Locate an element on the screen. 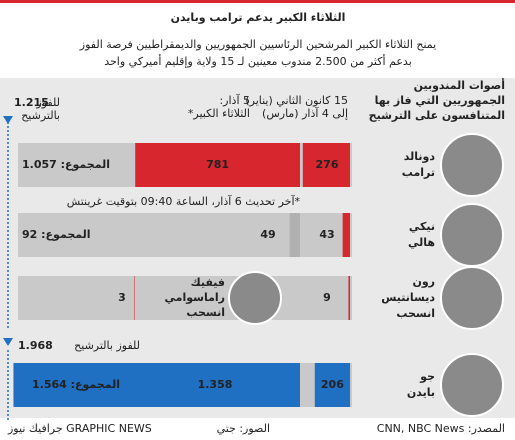 The image size is (515, 440). section-header: أصوات المندوبين is located at coordinates (459, 85).